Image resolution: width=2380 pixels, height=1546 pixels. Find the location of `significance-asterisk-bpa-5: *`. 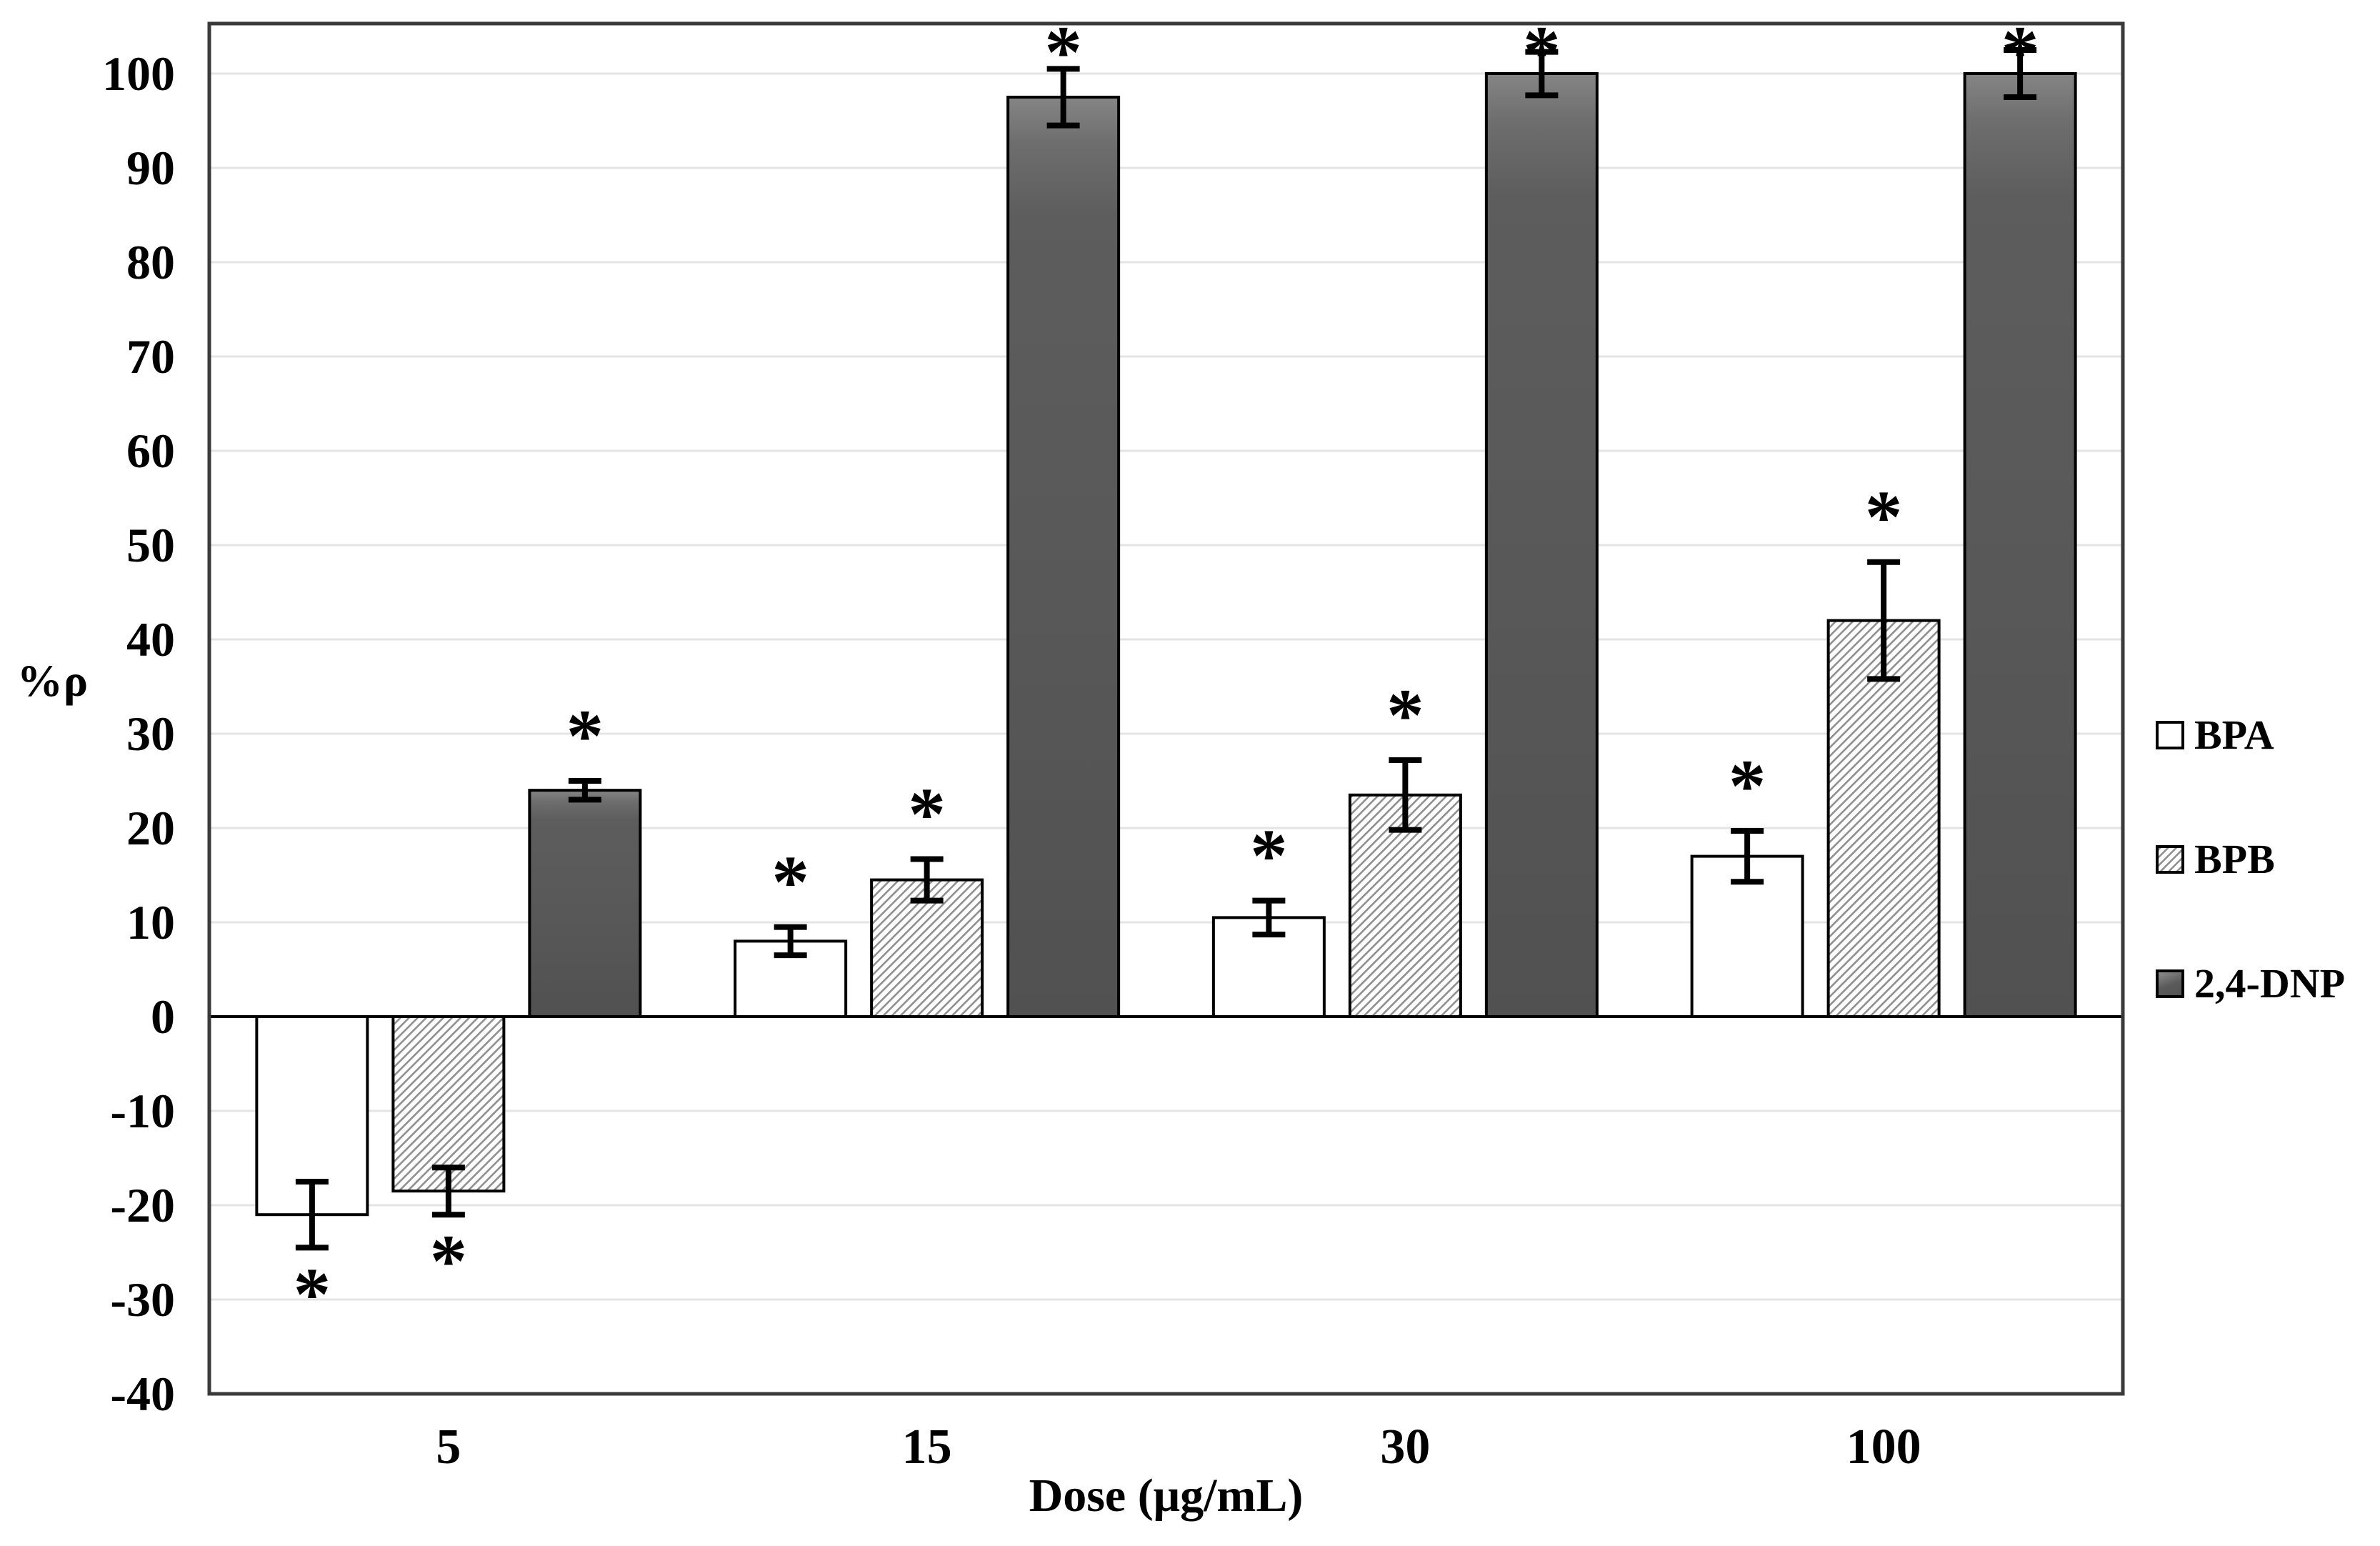

significance-asterisk-bpa-5: * is located at coordinates (312, 1293).